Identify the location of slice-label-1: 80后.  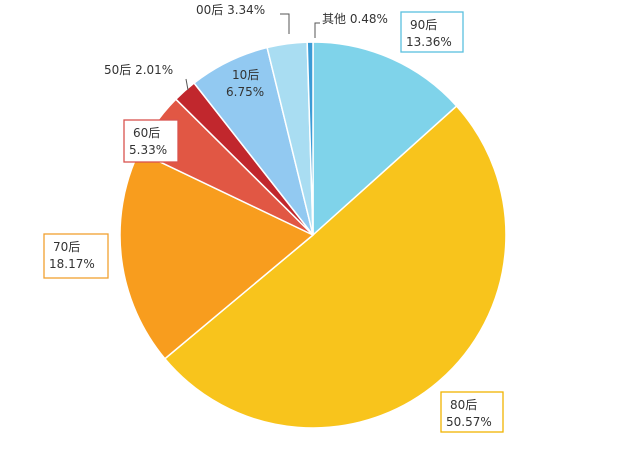
(463, 405).